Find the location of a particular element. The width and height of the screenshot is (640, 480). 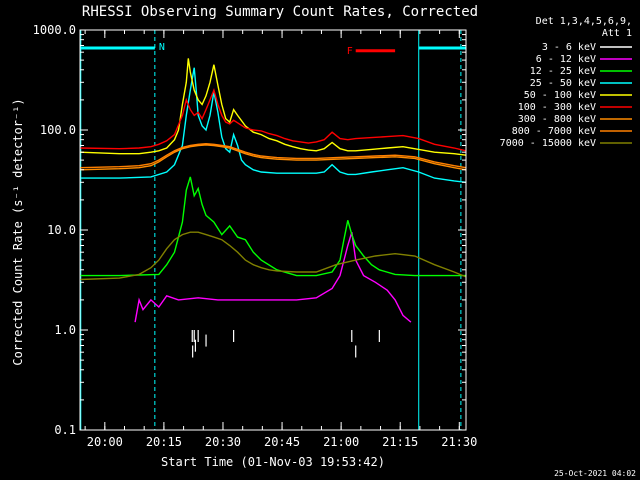

y-tick-label: 10.0 is located at coordinates (61, 230).